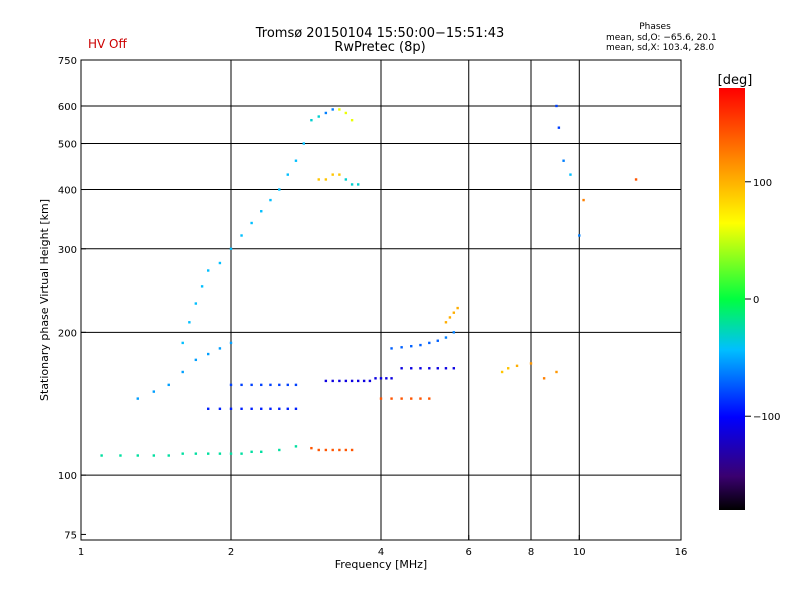 The width and height of the screenshot is (800, 600). I want to click on y-tick-label: 100, so click(67, 476).